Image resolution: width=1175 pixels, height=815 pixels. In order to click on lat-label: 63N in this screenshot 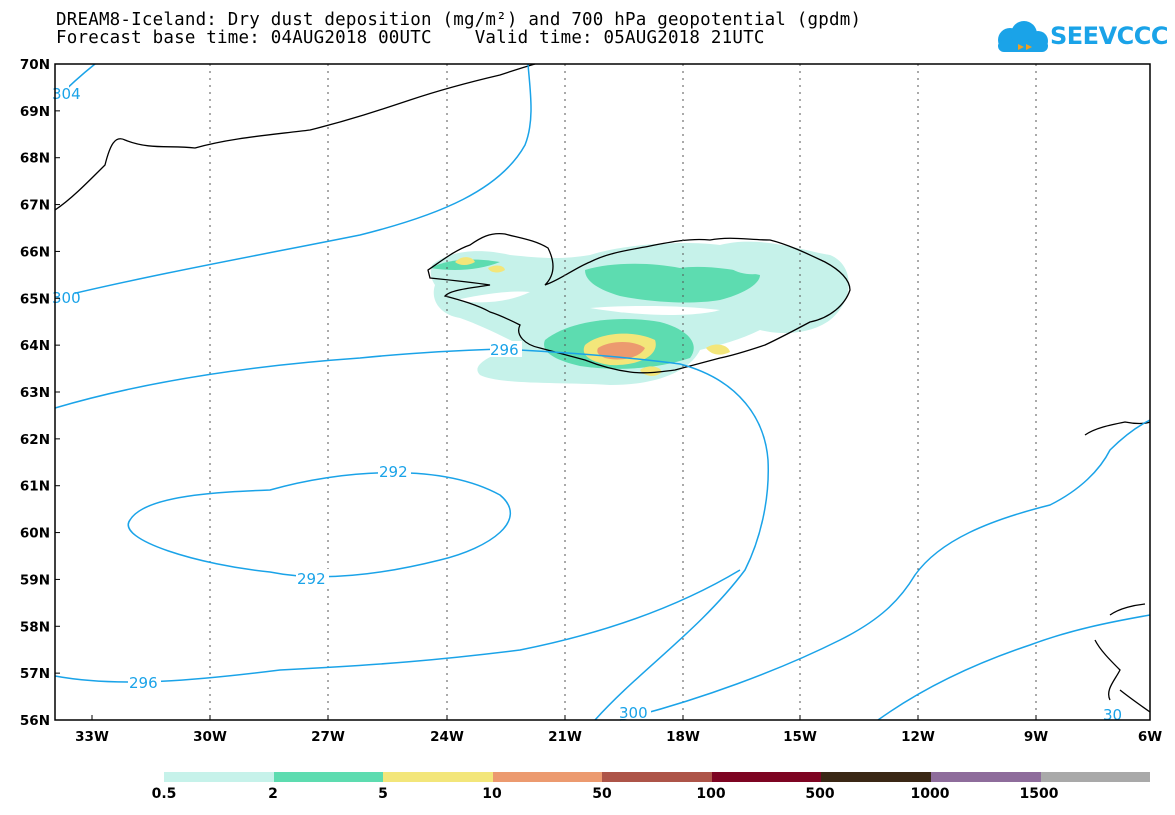, I will do `click(35, 393)`.